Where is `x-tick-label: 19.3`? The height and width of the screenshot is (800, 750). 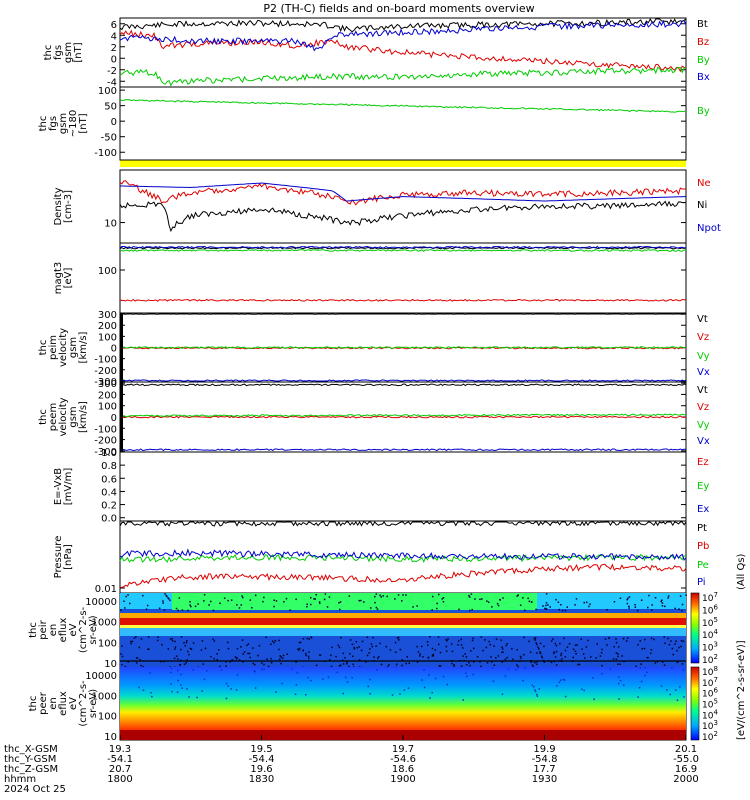
x-tick-label: 19.3 is located at coordinates (120, 749).